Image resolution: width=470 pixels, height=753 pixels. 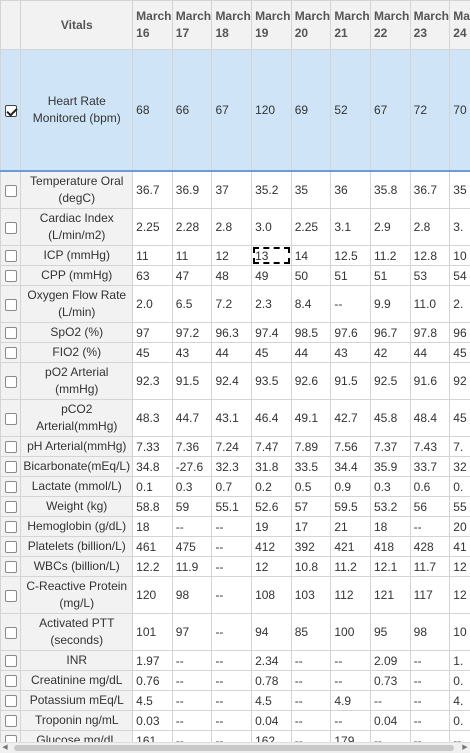 What do you see at coordinates (232, 506) in the screenshot?
I see `vital-value-cell: 55.1` at bounding box center [232, 506].